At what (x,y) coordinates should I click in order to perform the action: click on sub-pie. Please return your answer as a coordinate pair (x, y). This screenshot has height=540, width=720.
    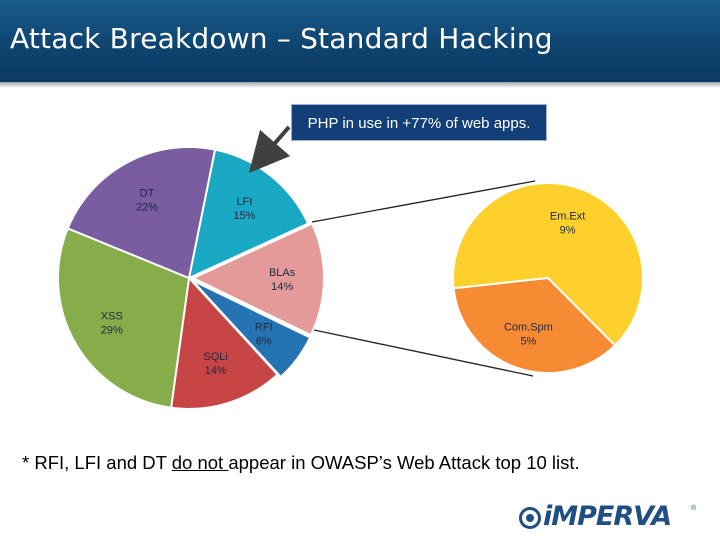
    Looking at the image, I should click on (548, 277).